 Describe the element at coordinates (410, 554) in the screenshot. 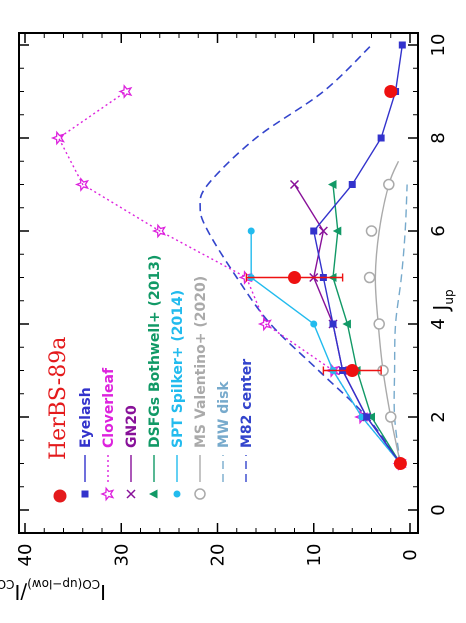

I see `y-tick-label: 0` at that location.